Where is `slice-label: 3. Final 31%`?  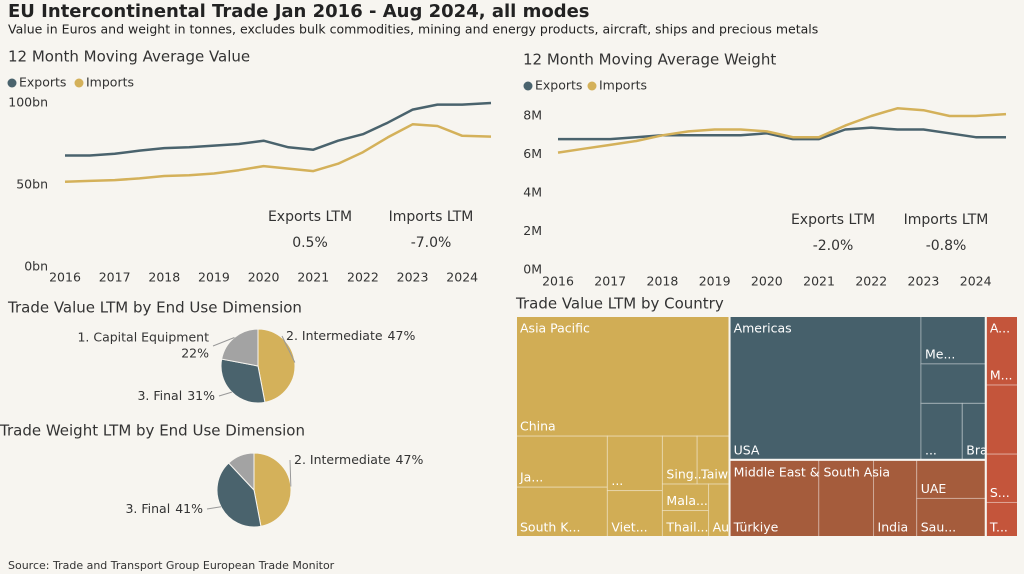
slice-label: 3. Final 31% is located at coordinates (176, 395).